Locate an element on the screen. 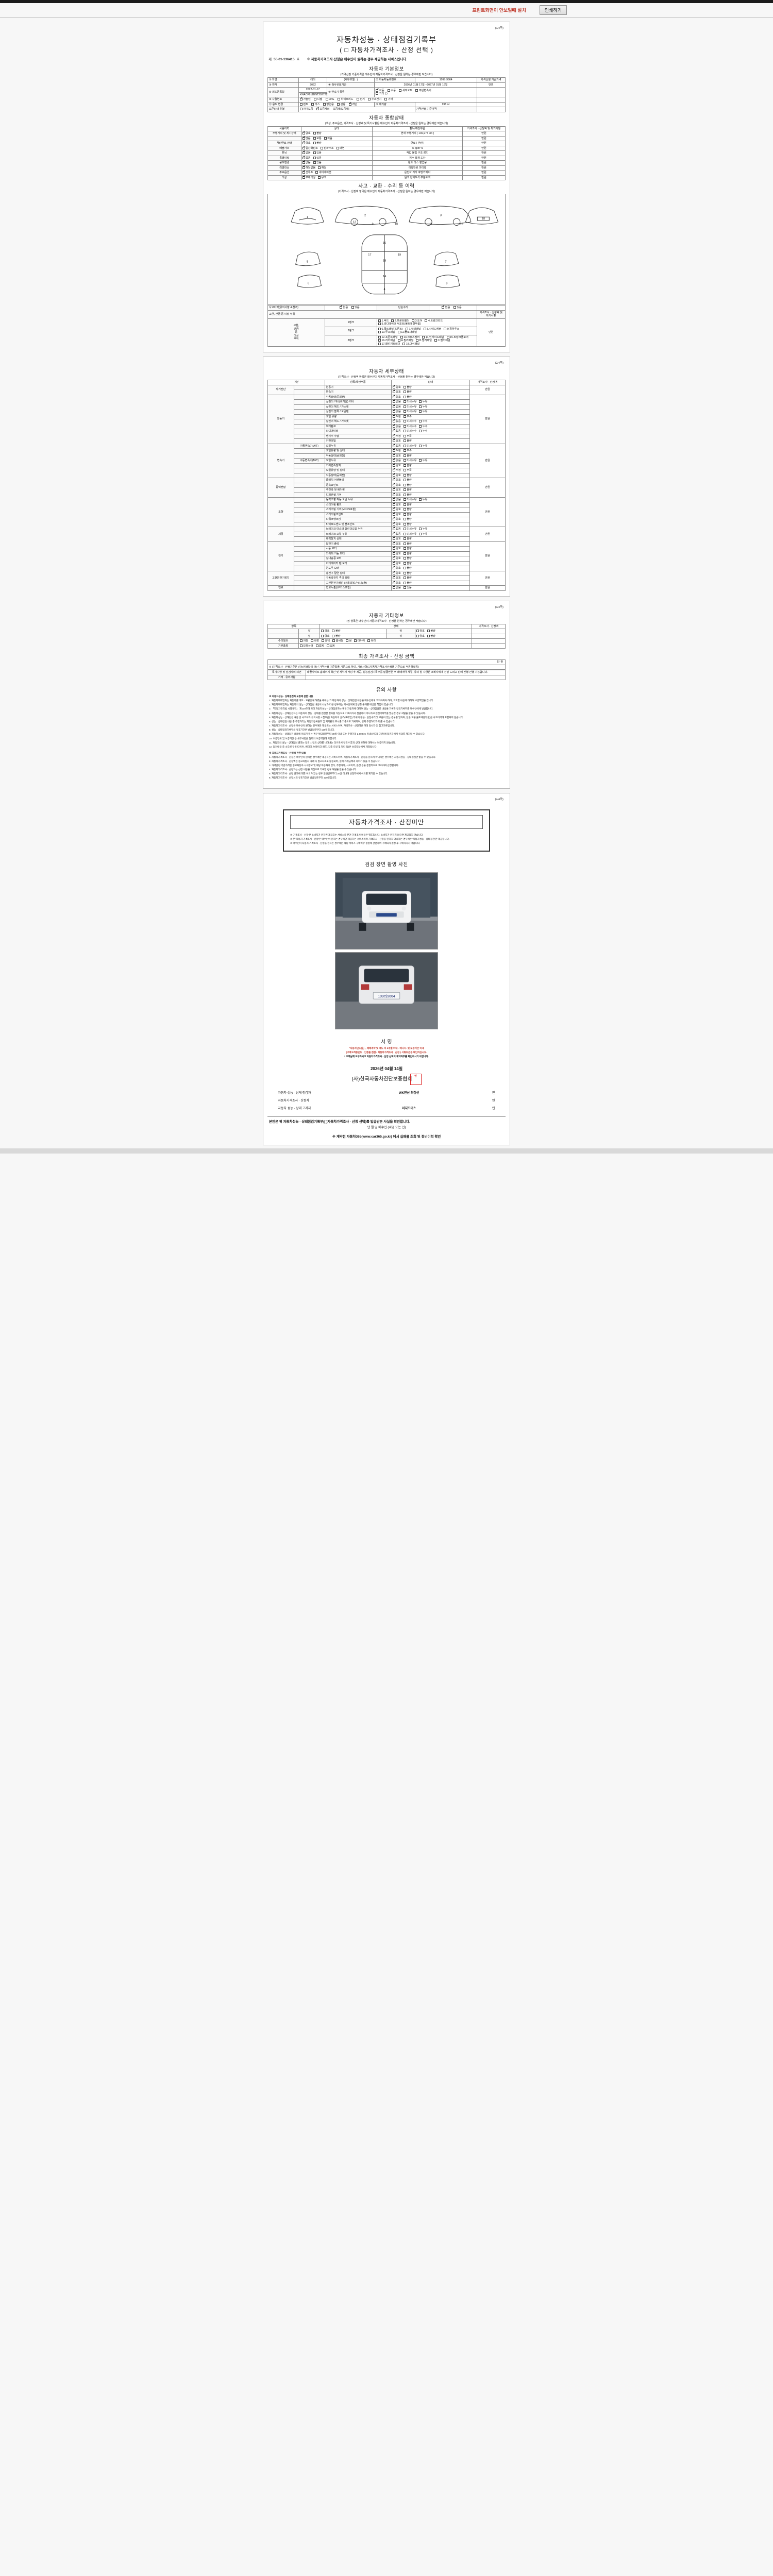 This screenshot has height=2576, width=773. overall-state-opt-1: 내비게이션 is located at coordinates (323, 173).